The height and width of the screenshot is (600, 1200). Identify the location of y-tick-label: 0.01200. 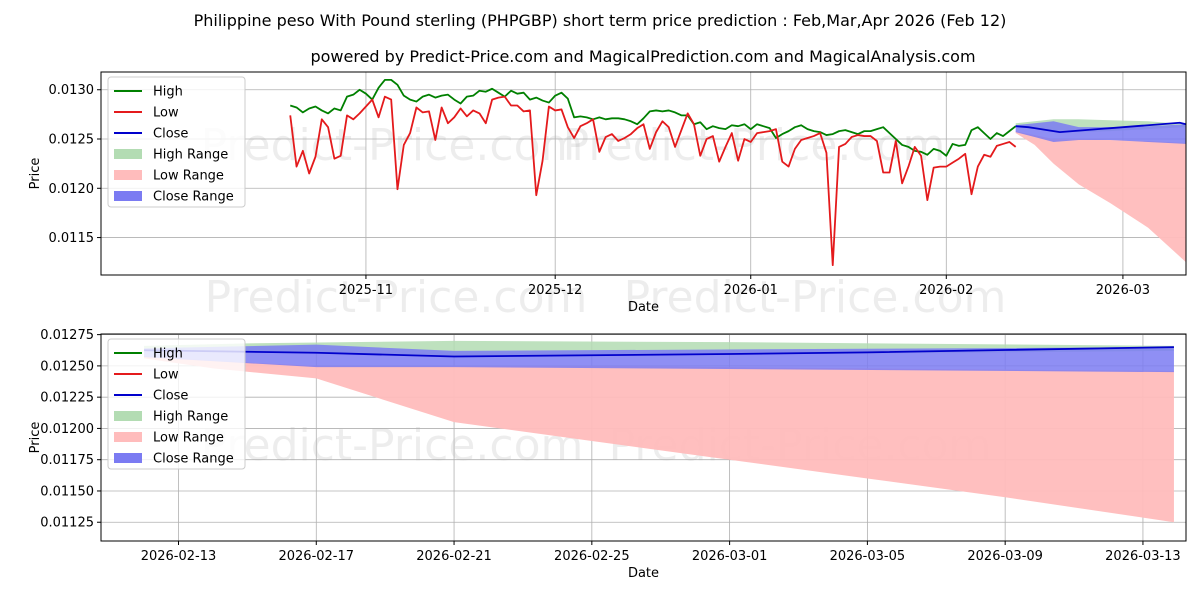
(67, 429).